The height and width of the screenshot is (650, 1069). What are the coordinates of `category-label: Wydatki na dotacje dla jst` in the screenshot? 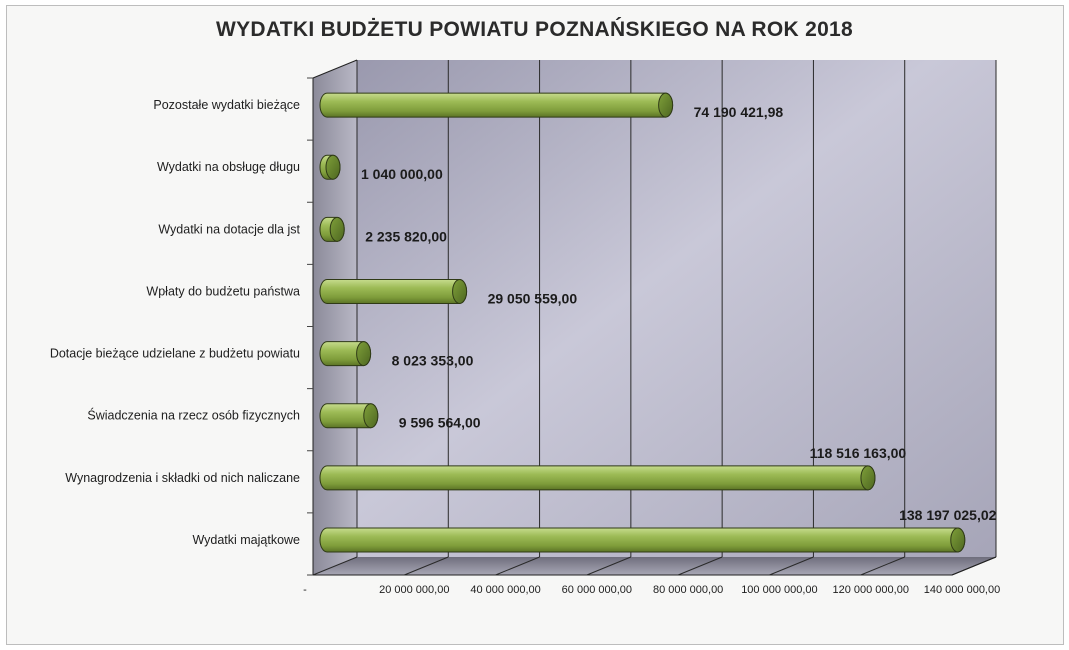 It's located at (229, 229).